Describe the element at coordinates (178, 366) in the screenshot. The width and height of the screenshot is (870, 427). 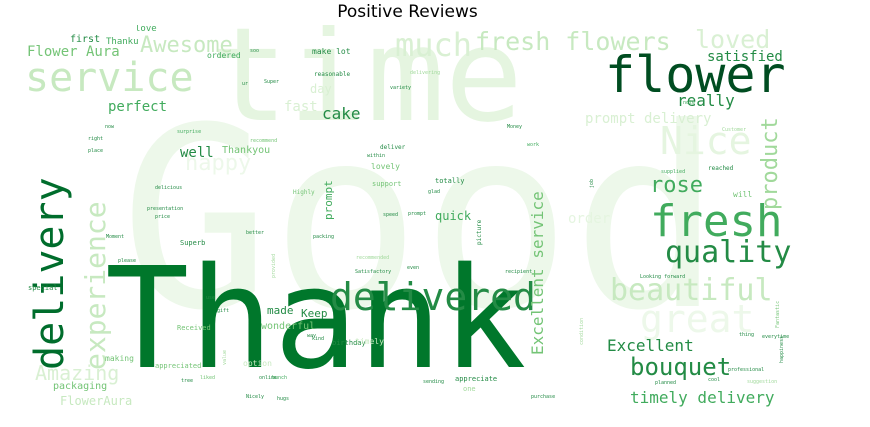
I see `word-appreciated: appreciated` at that location.